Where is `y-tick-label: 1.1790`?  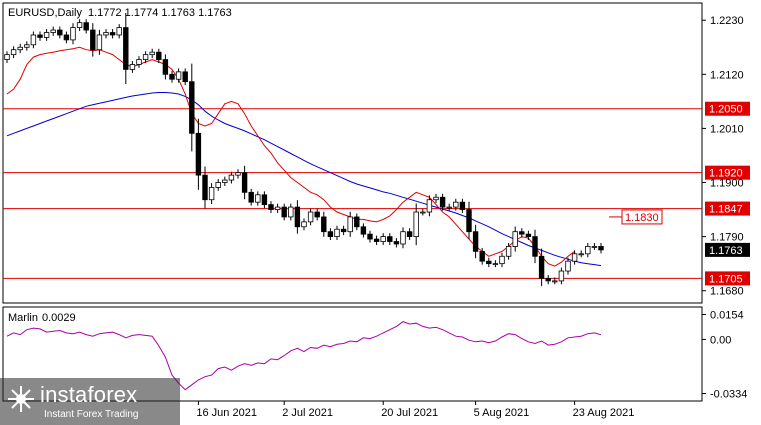 y-tick-label: 1.1790 is located at coordinates (727, 238).